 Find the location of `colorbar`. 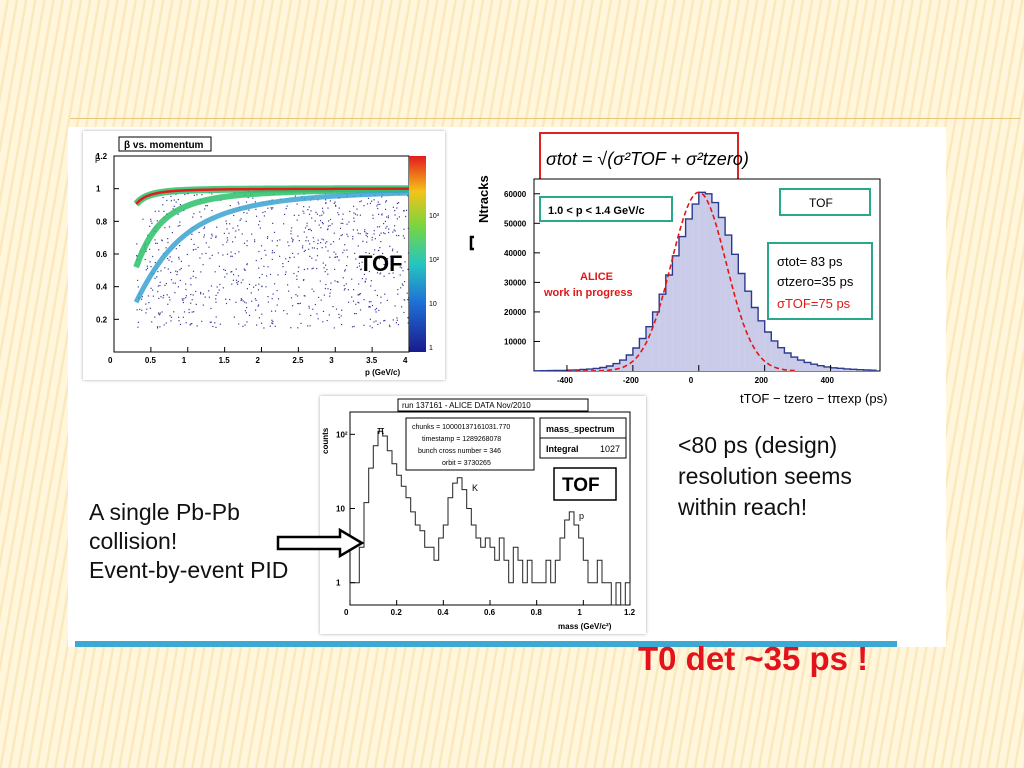

colorbar is located at coordinates (417, 254).